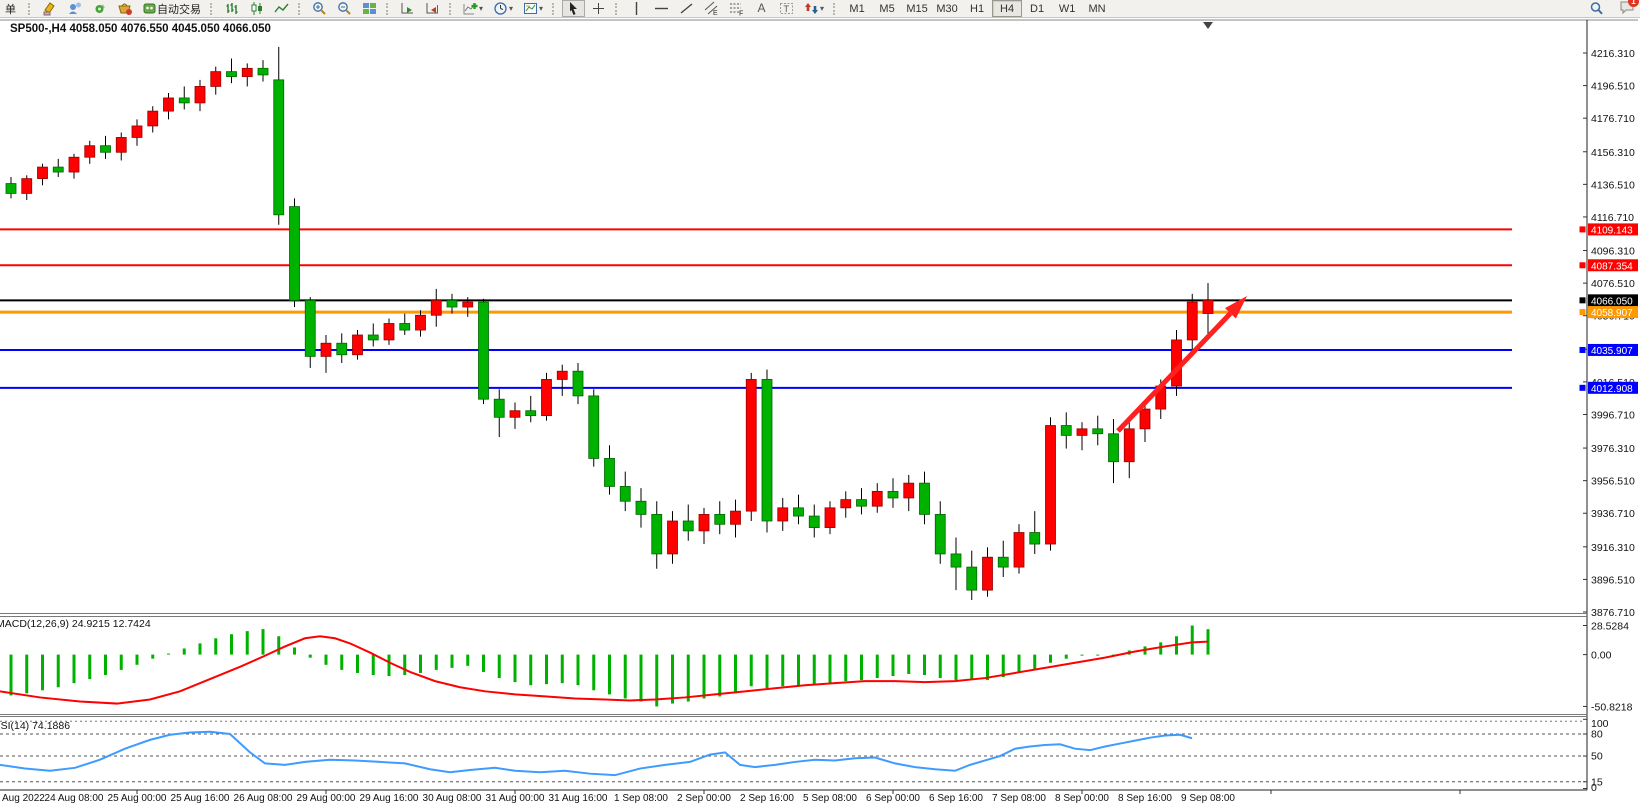 This screenshot has width=1640, height=810. What do you see at coordinates (1629, 9) in the screenshot?
I see `chat-button: 1` at bounding box center [1629, 9].